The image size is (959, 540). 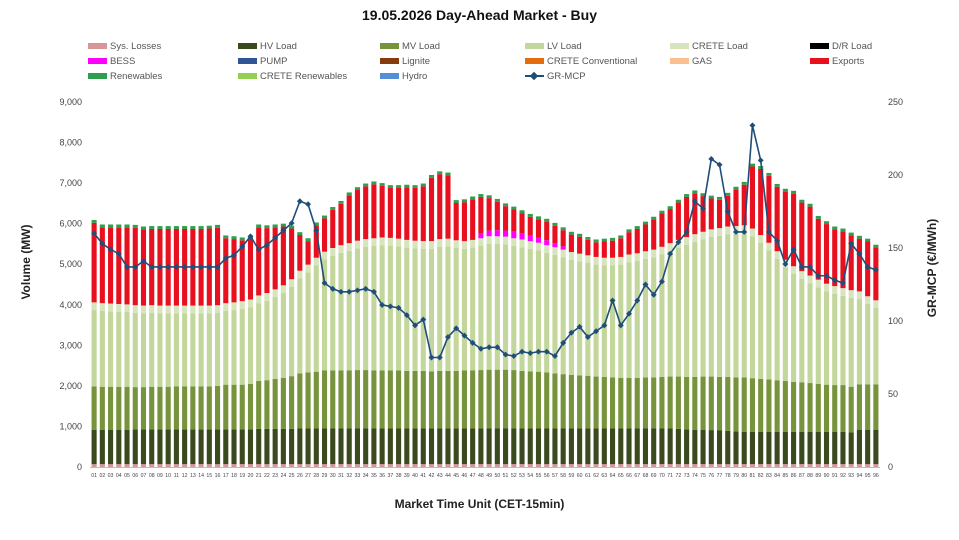 I want to click on legend-label: HV Load, so click(x=278, y=46).